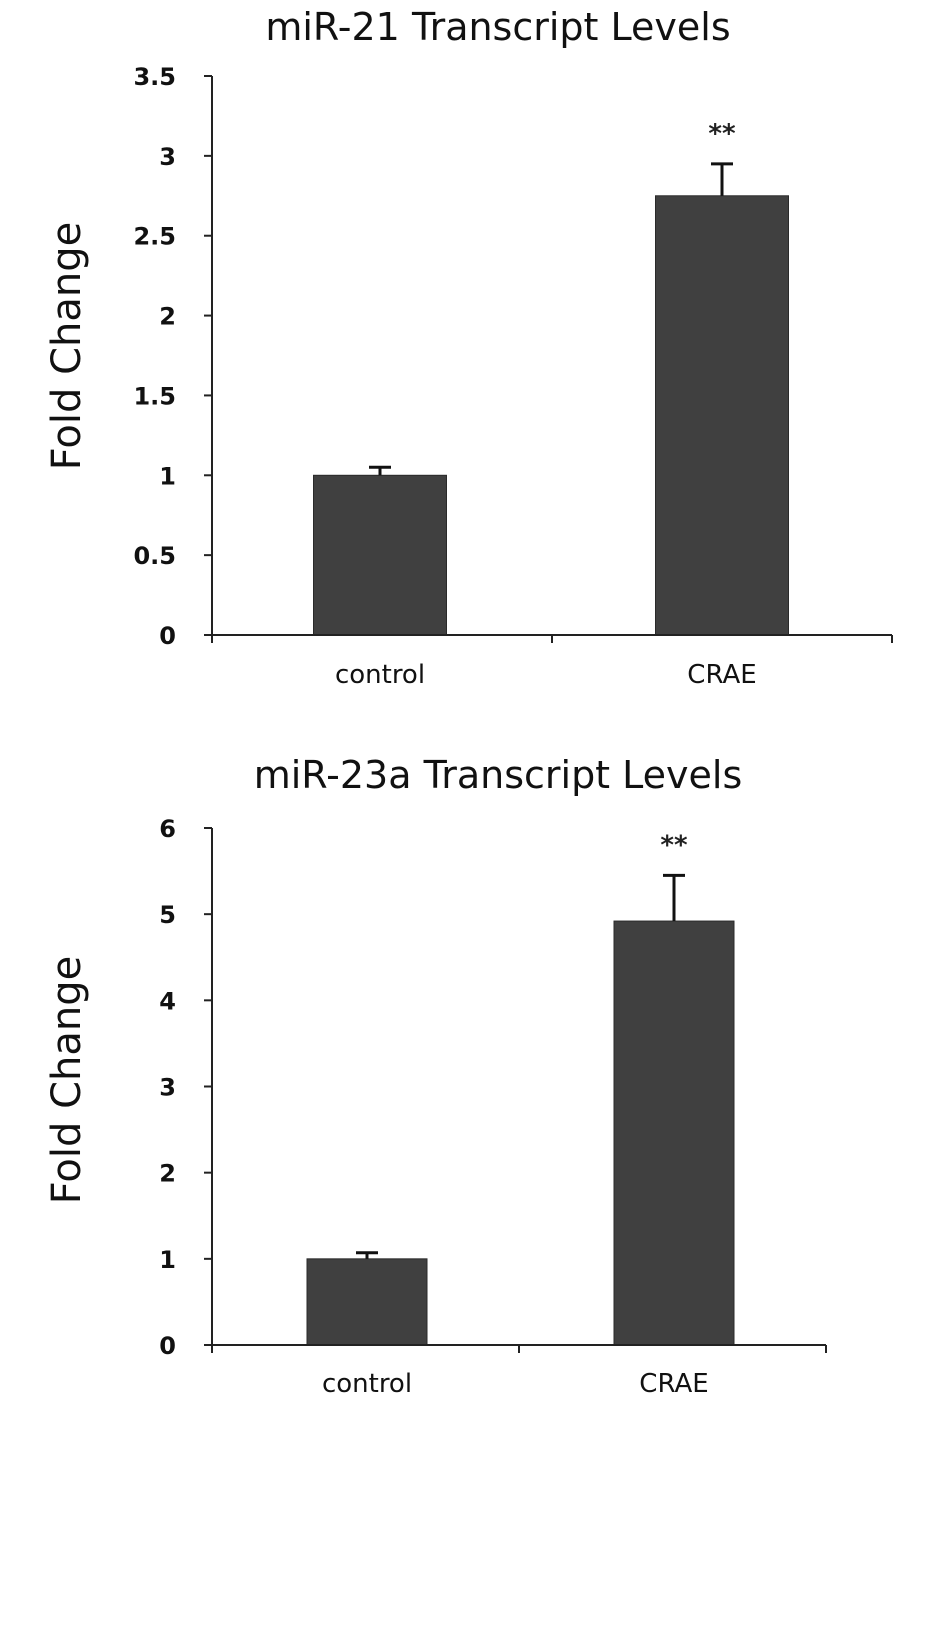 This screenshot has height=1652, width=945. What do you see at coordinates (167, 1001) in the screenshot?
I see `y-tick-label: 4` at bounding box center [167, 1001].